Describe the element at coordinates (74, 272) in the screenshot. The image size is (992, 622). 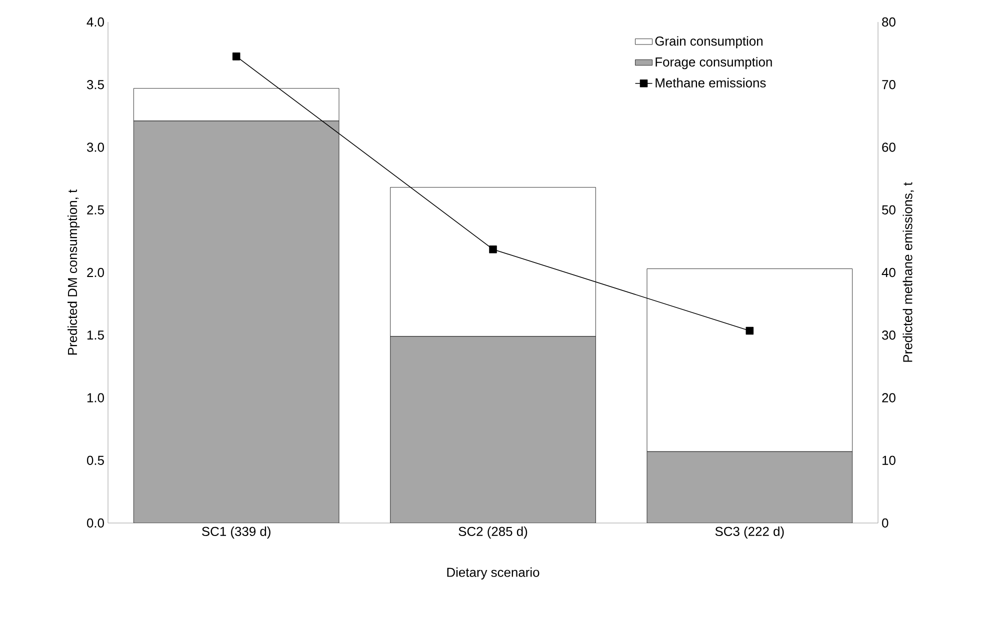
I see `y-axis-title: Predicted DM consumption, t` at that location.